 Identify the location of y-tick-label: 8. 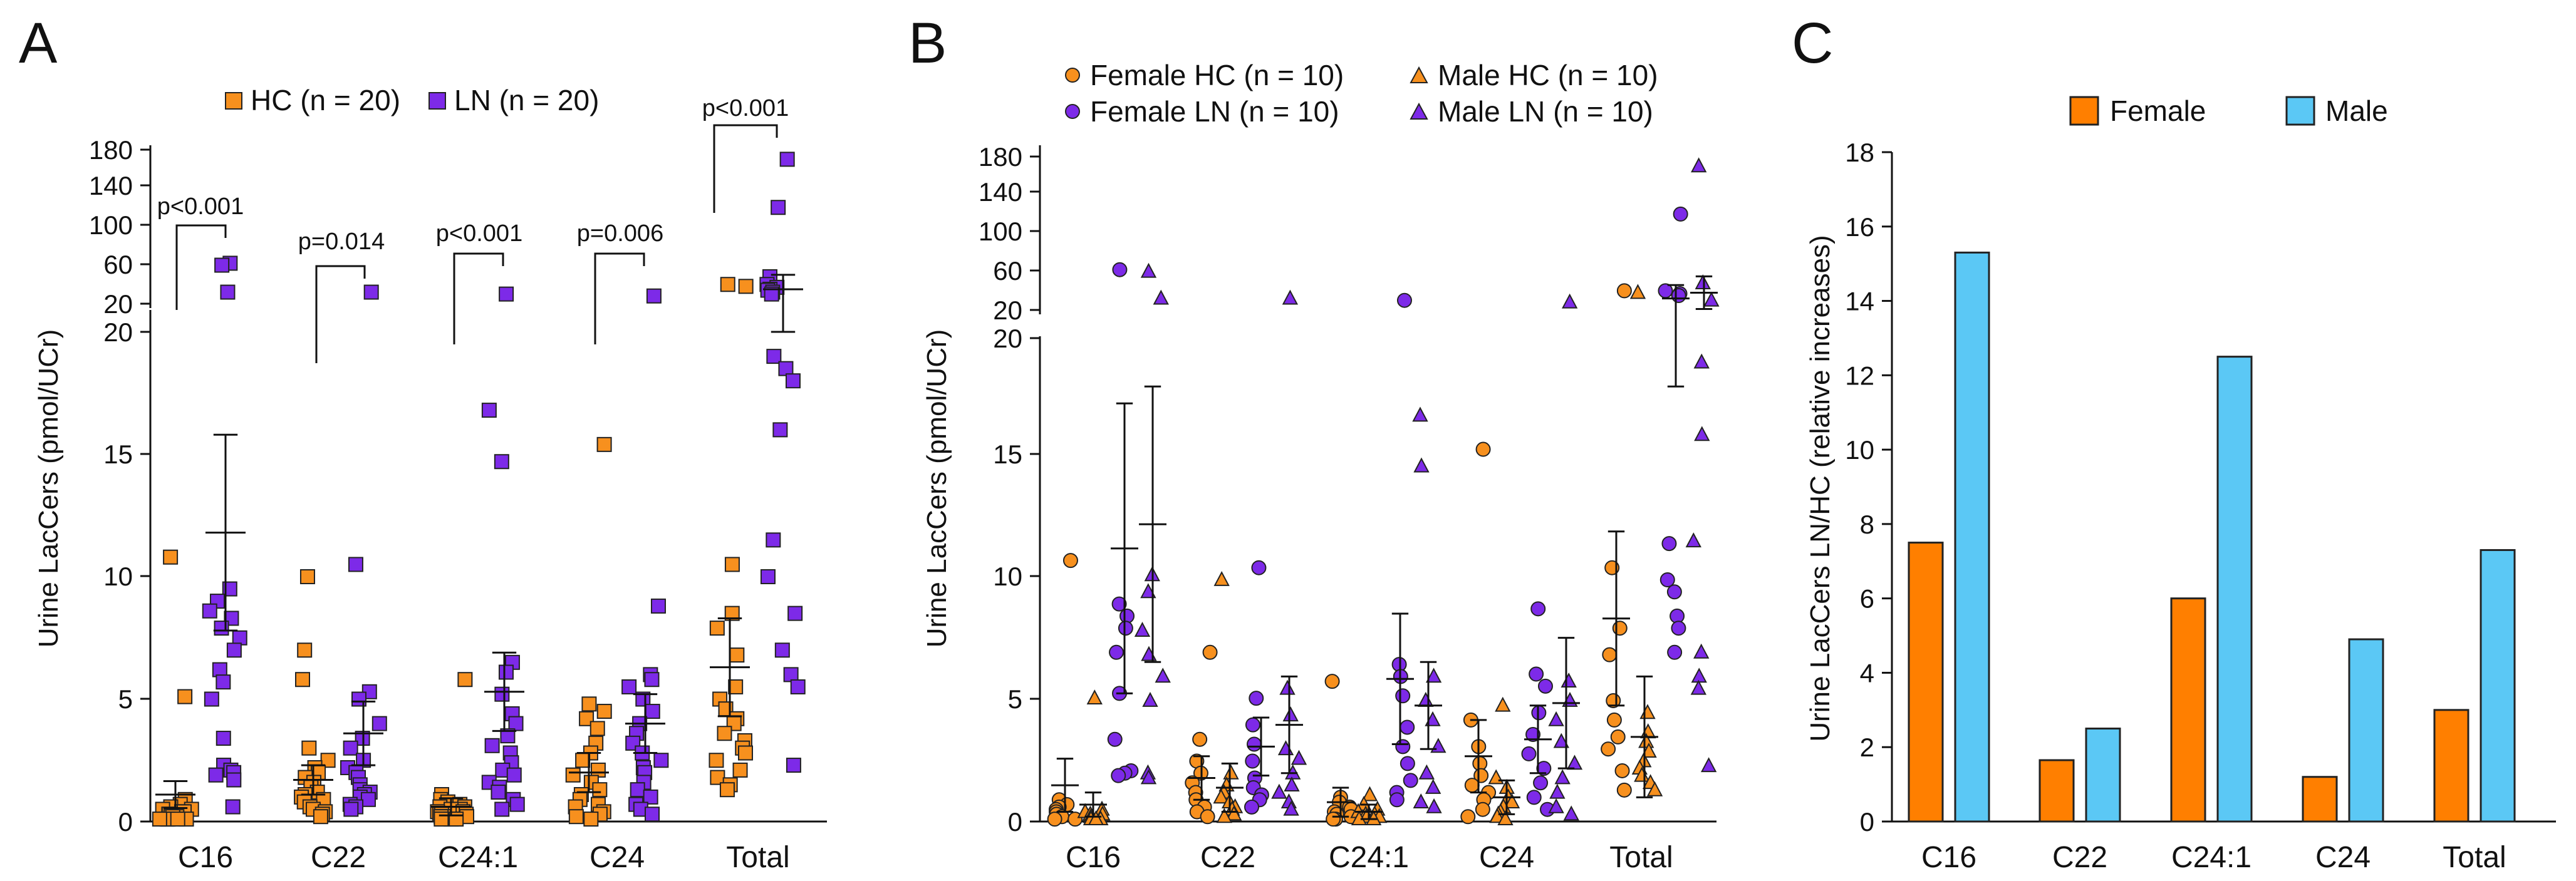
(1867, 524).